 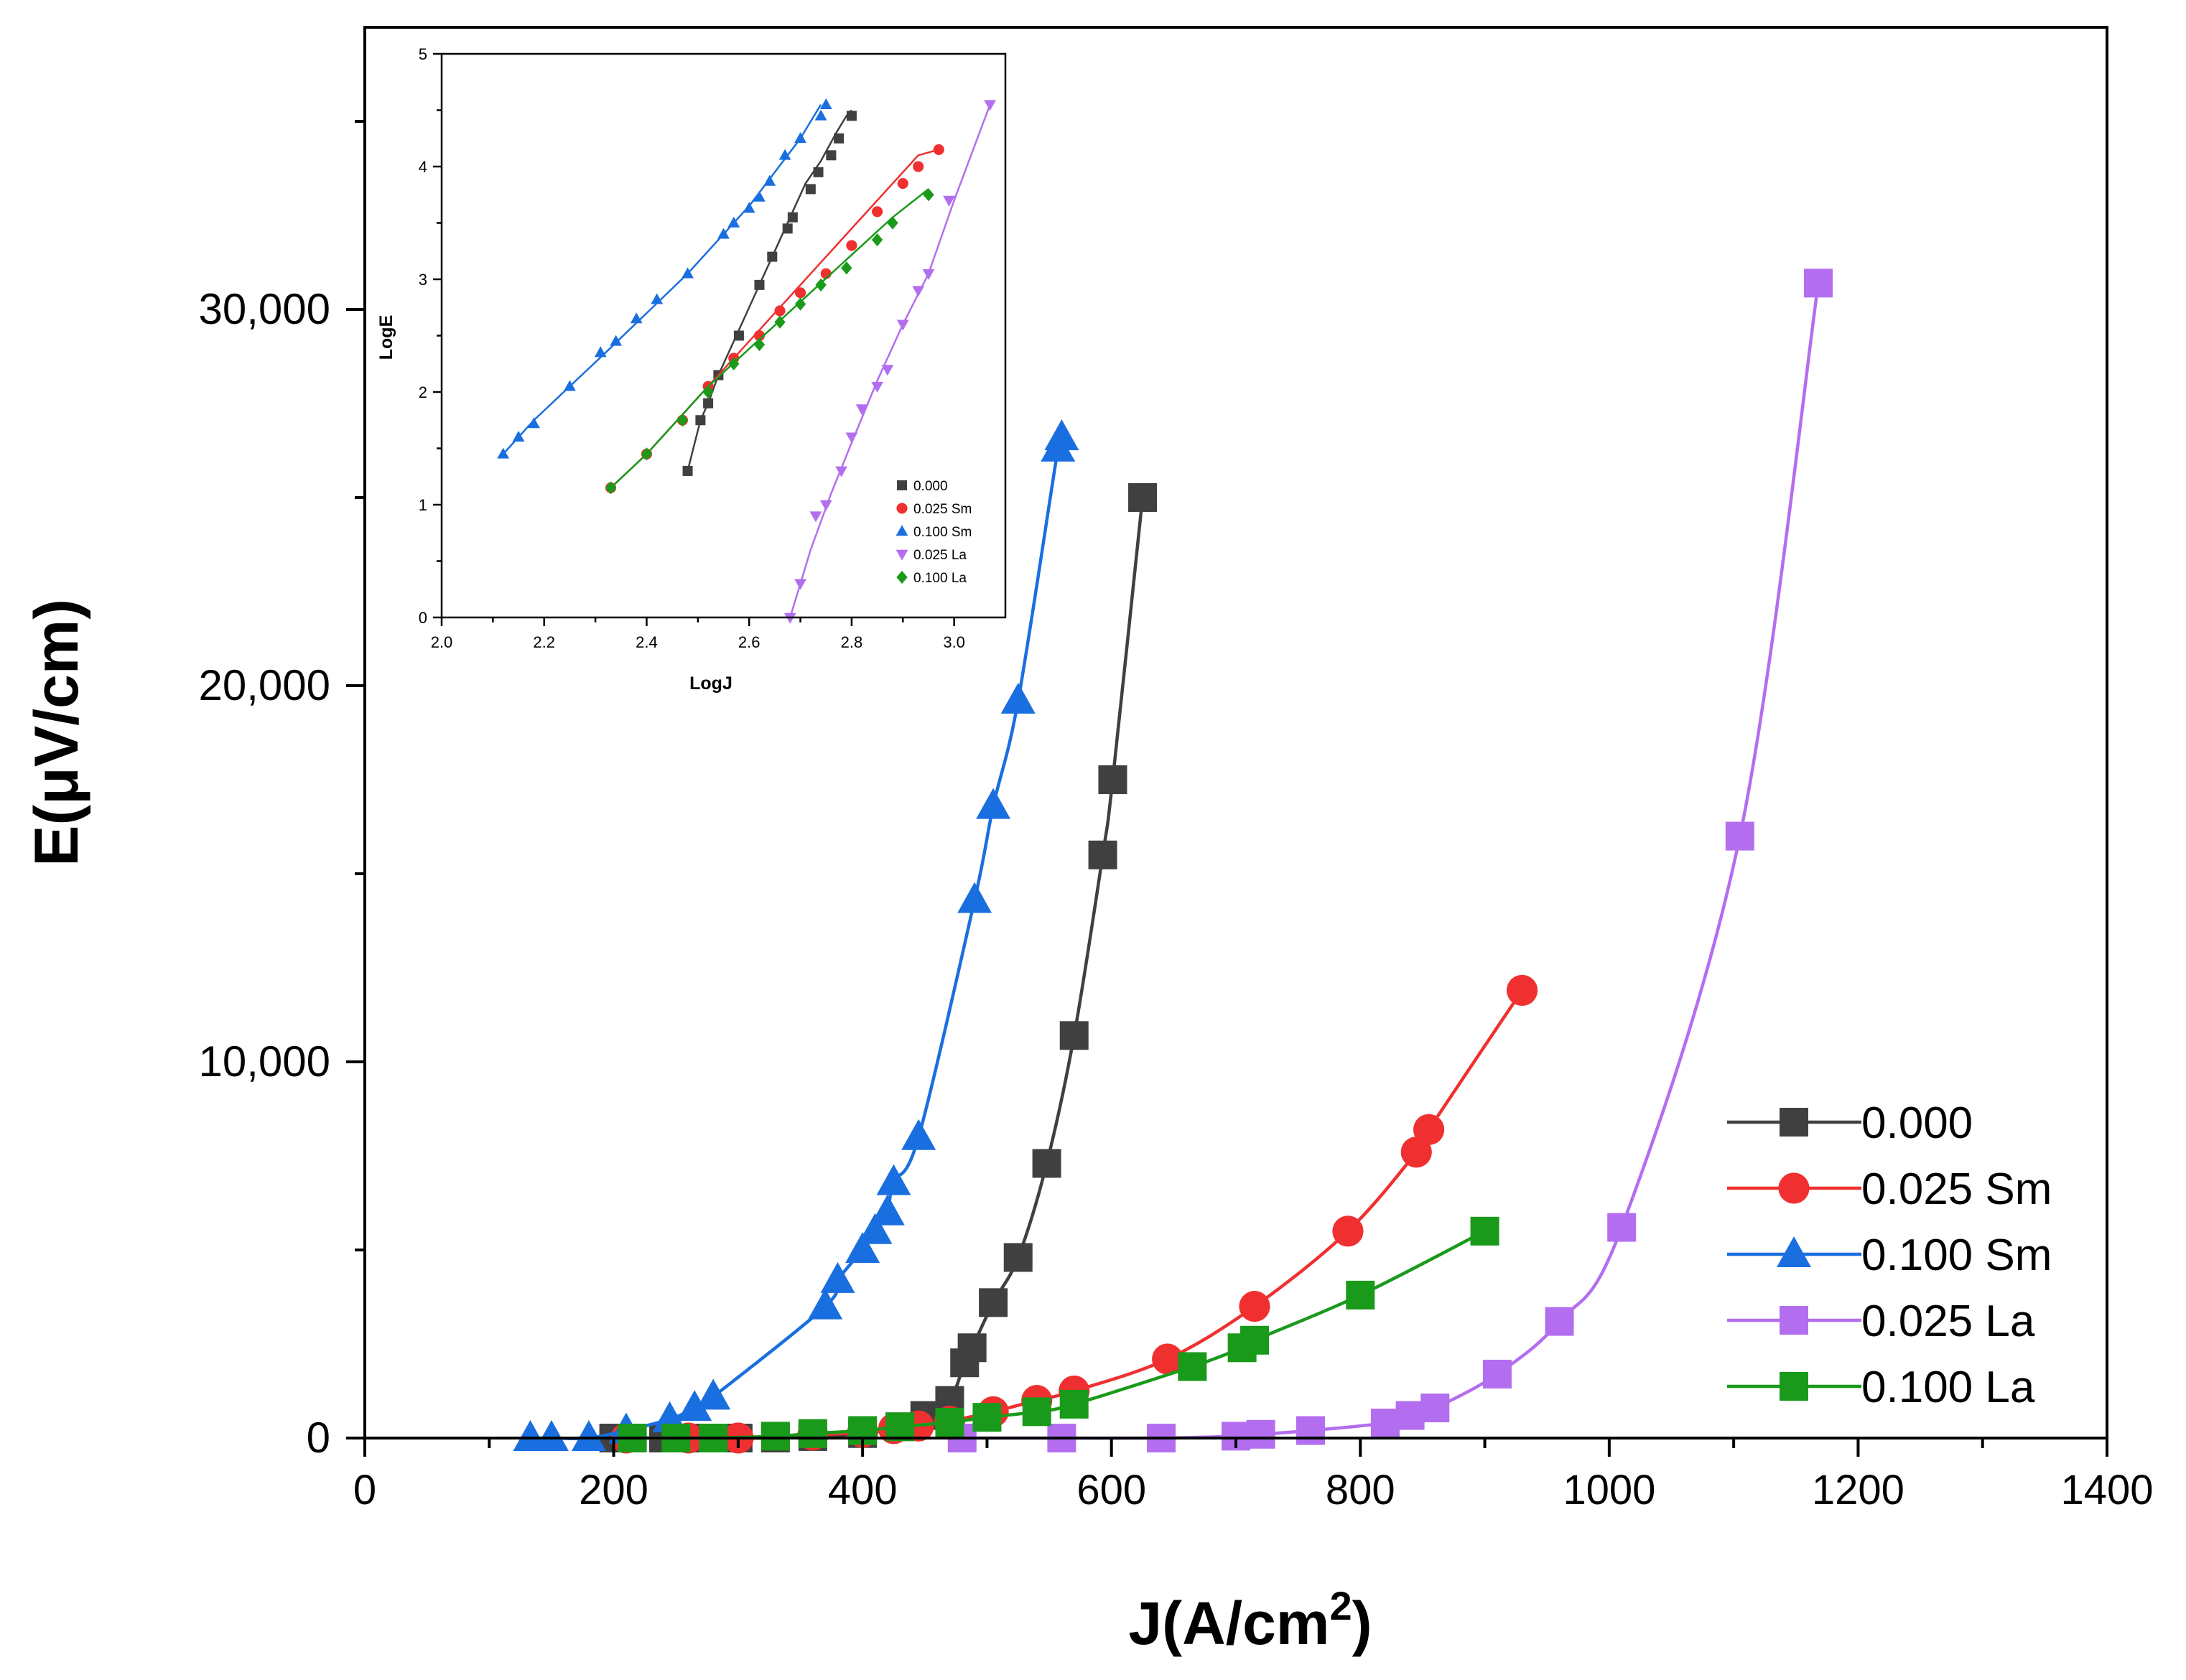 I want to click on inset-legend-label-4: 0.100 La, so click(x=940, y=578).